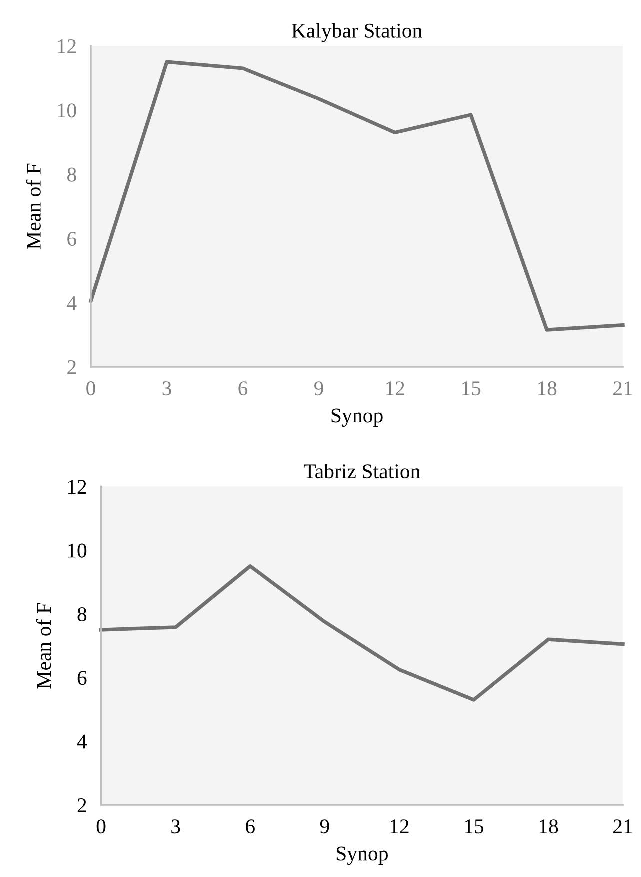  I want to click on line-series, so click(362, 633).